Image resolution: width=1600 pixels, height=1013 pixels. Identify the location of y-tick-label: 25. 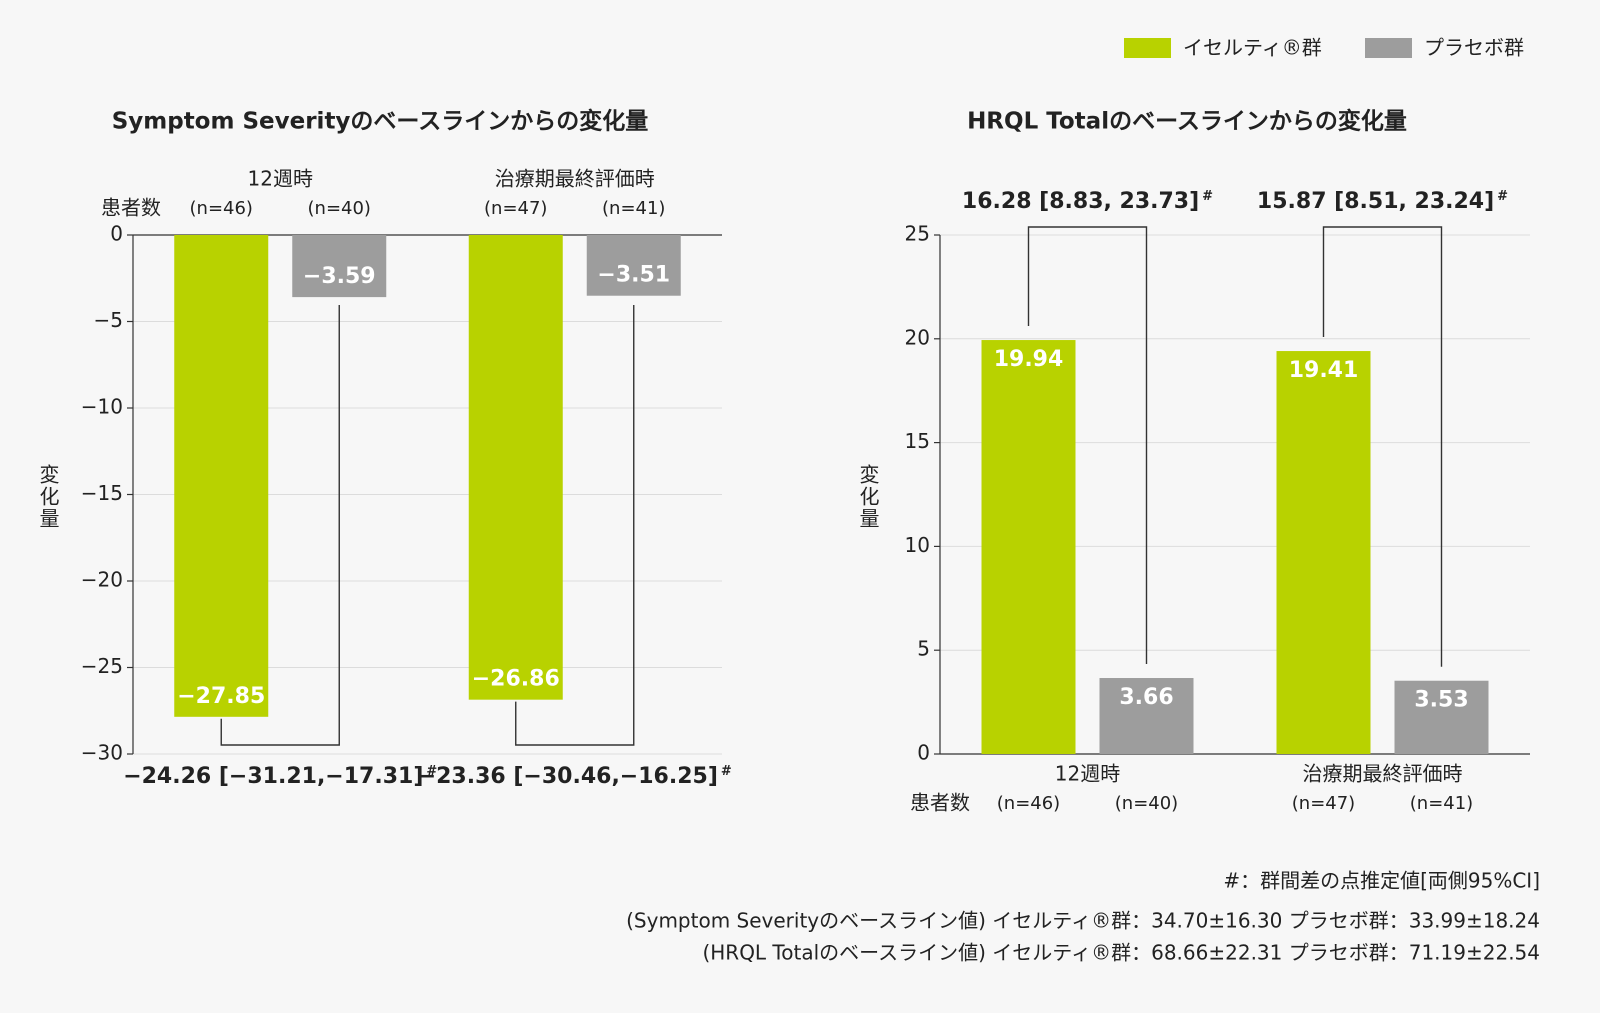
(917, 234).